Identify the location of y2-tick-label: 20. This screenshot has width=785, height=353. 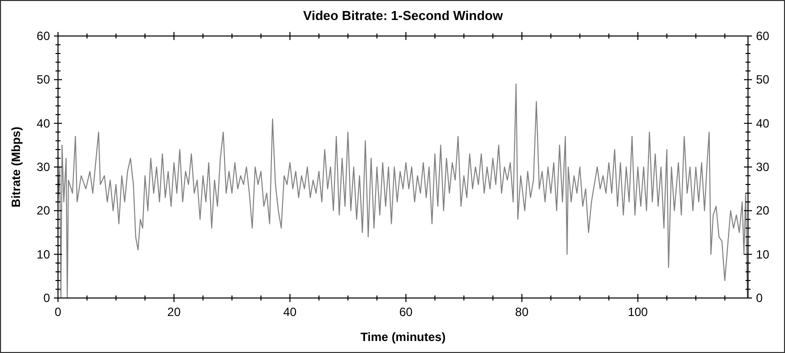
(763, 211).